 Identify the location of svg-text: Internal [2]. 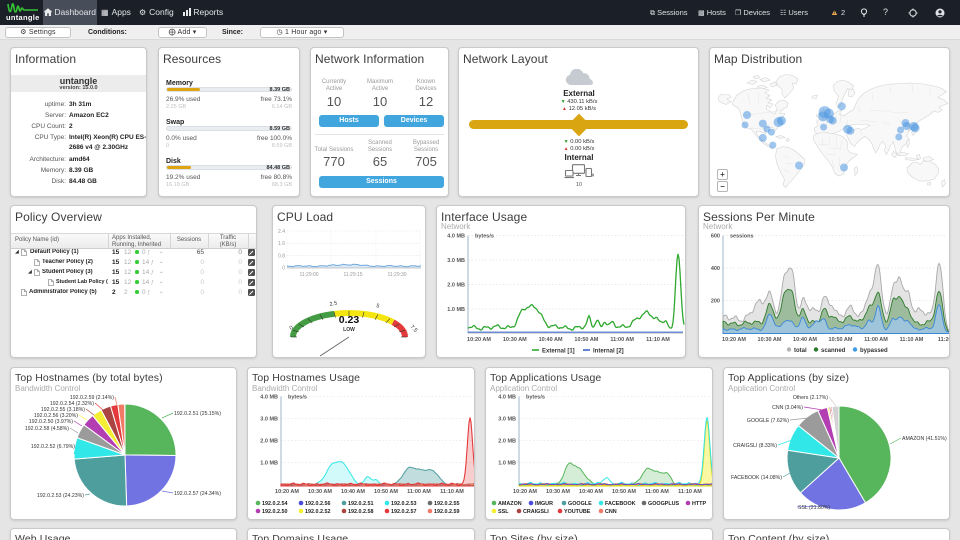
(608, 352).